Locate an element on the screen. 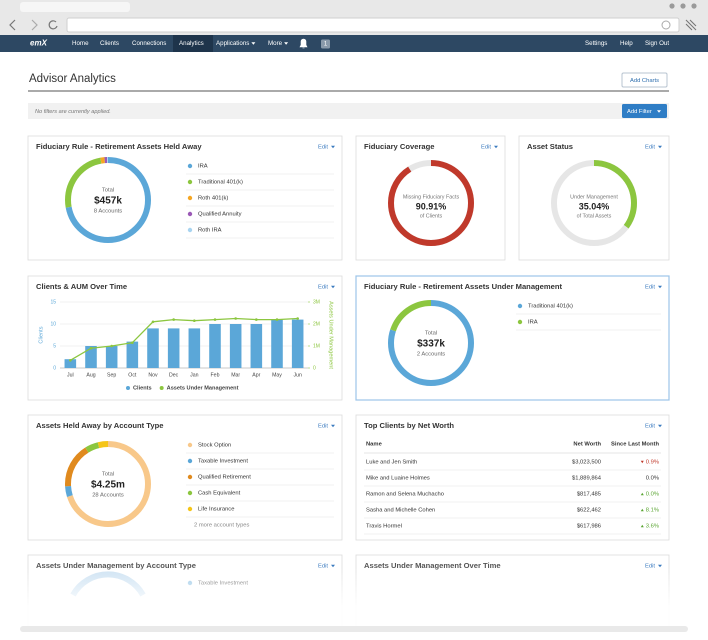 Image resolution: width=708 pixels, height=640 pixels. x-tick-label: Feb is located at coordinates (215, 375).